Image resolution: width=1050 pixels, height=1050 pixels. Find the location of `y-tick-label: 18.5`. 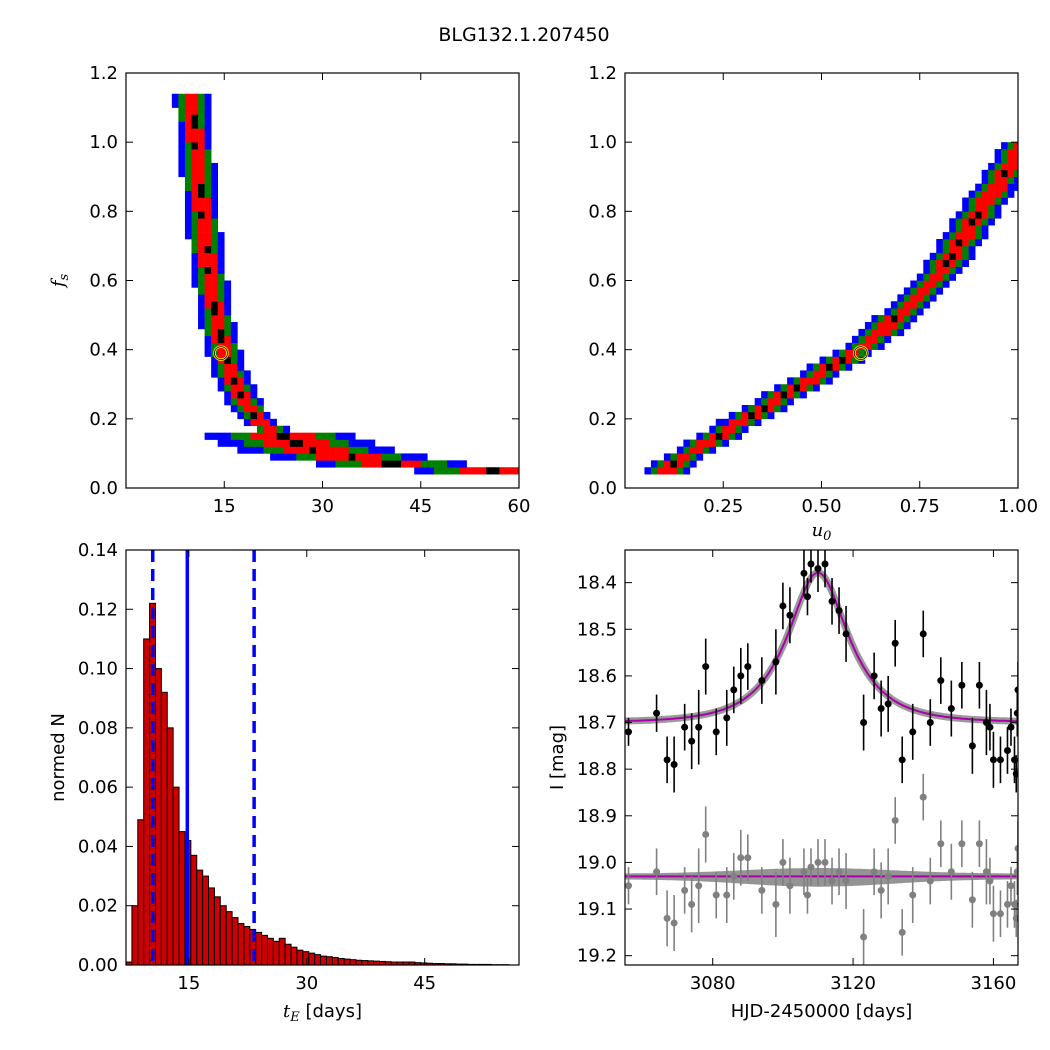

y-tick-label: 18.5 is located at coordinates (597, 629).